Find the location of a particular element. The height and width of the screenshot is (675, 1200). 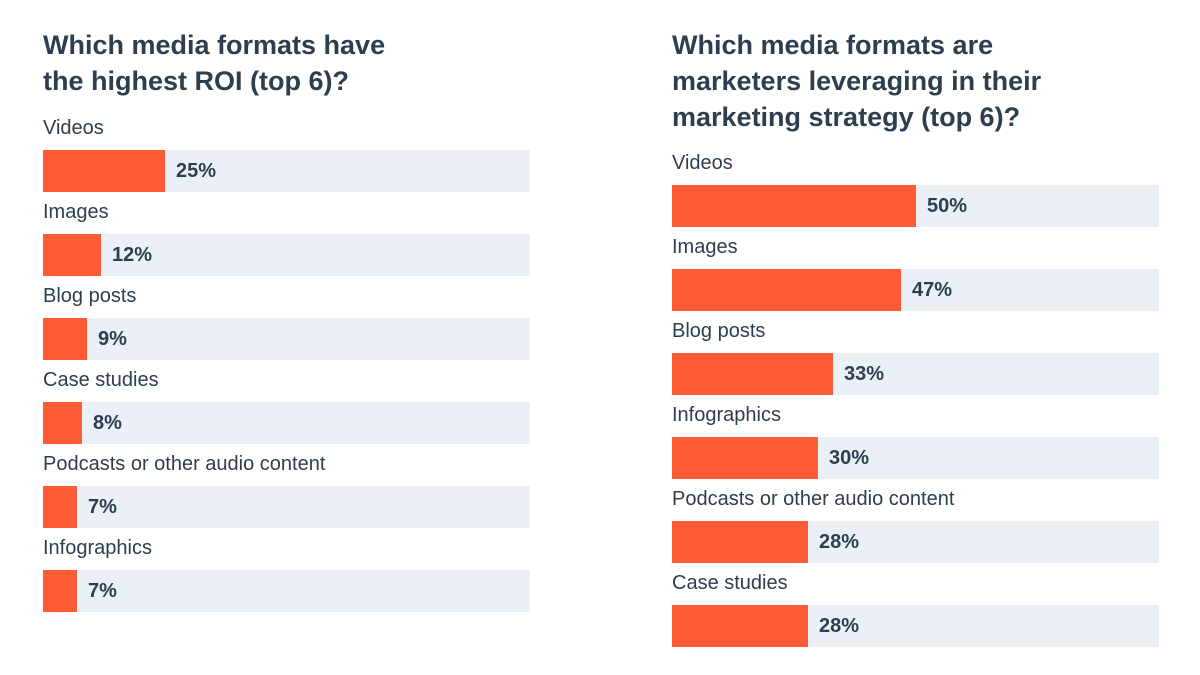

bar-track: 47% is located at coordinates (915, 290).